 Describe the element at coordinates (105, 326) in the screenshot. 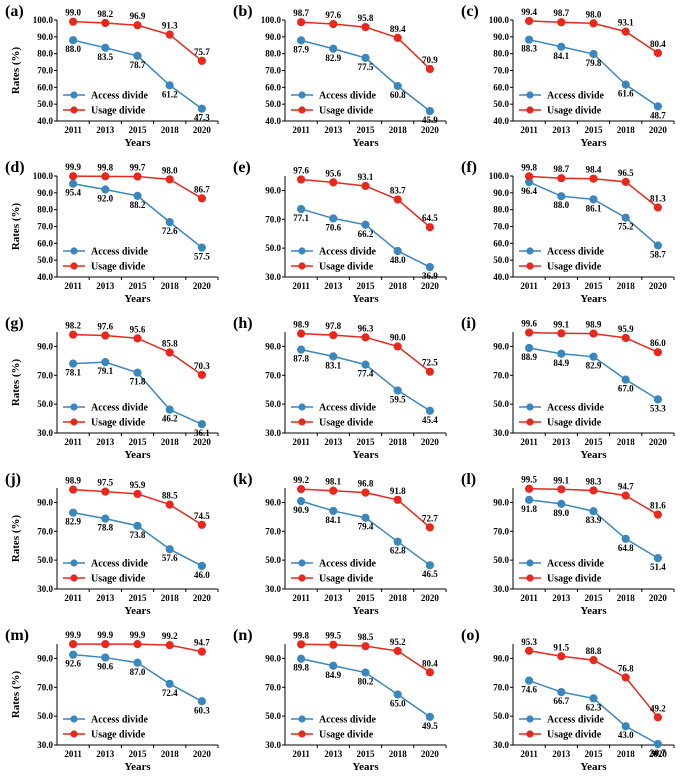

I see `usage-divide-label: 97.6` at that location.